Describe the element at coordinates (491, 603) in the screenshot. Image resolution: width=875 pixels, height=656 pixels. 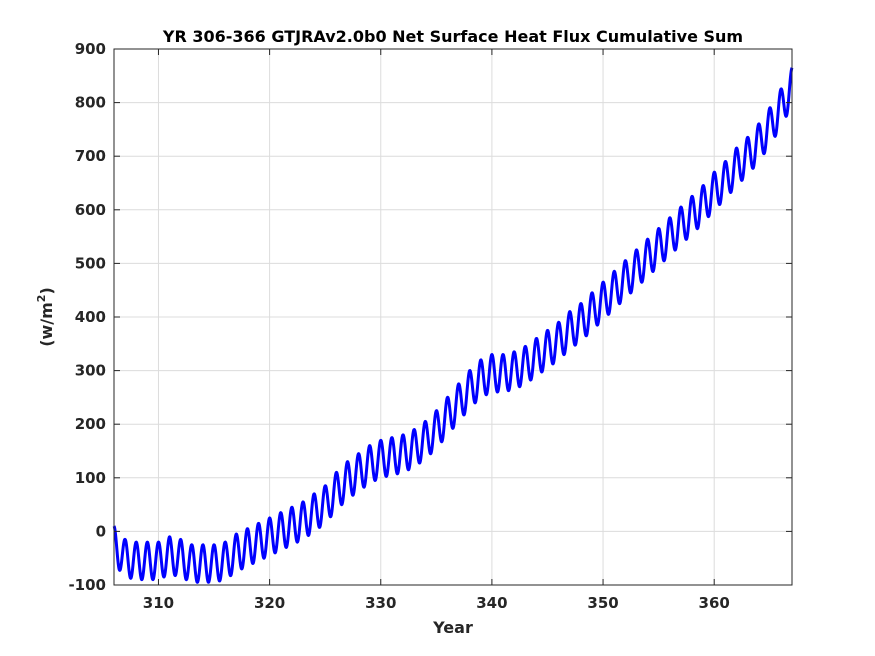
I see `x-tick-label: 340` at that location.